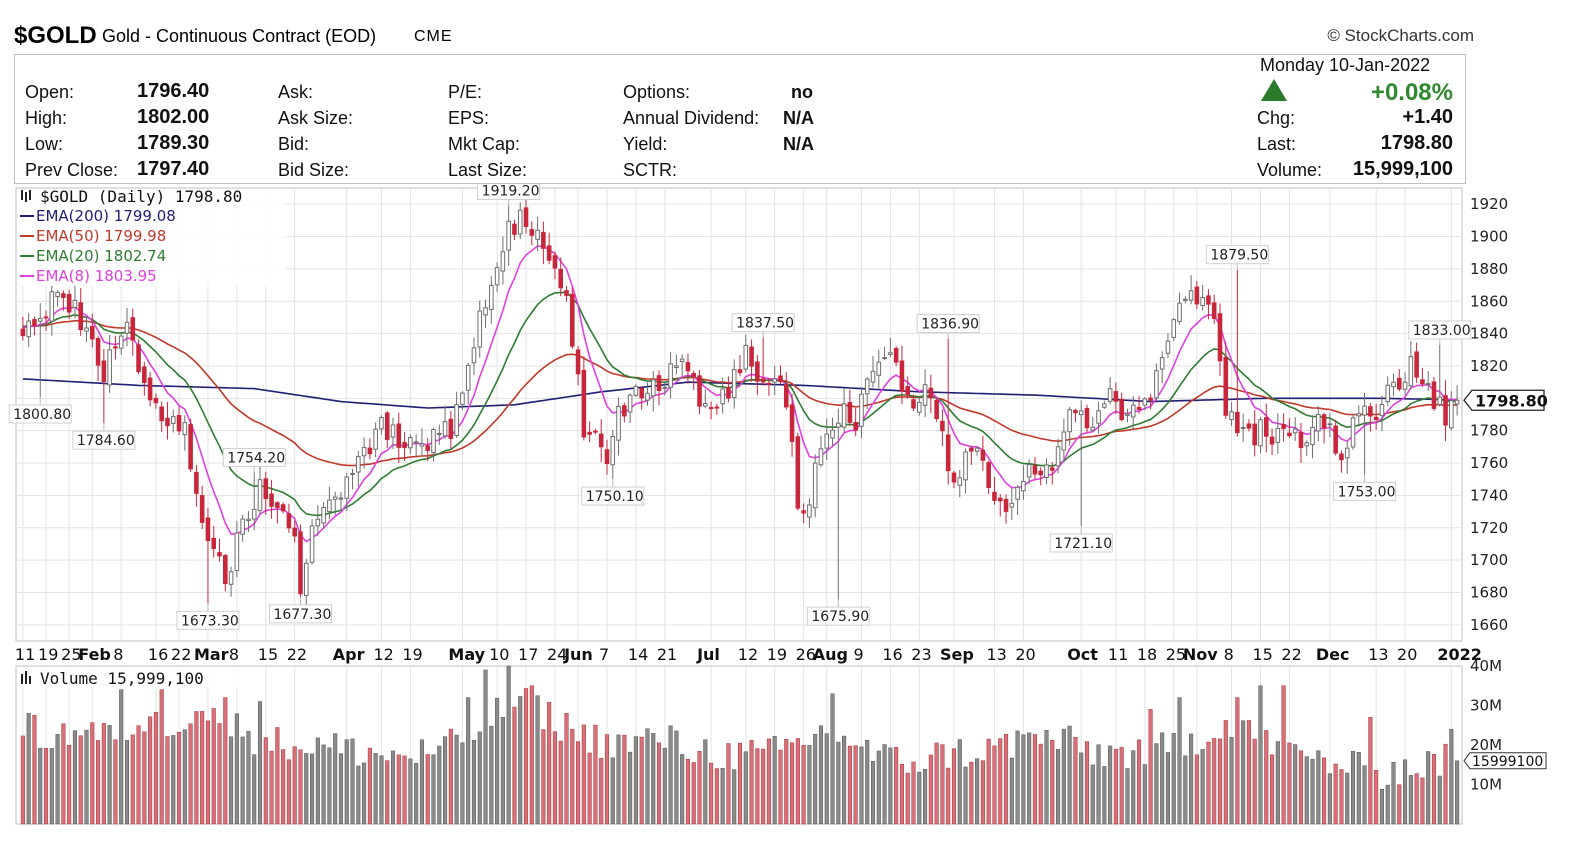 The width and height of the screenshot is (1586, 858). I want to click on quote-date: Monday 10-Jan-2022, so click(1345, 65).